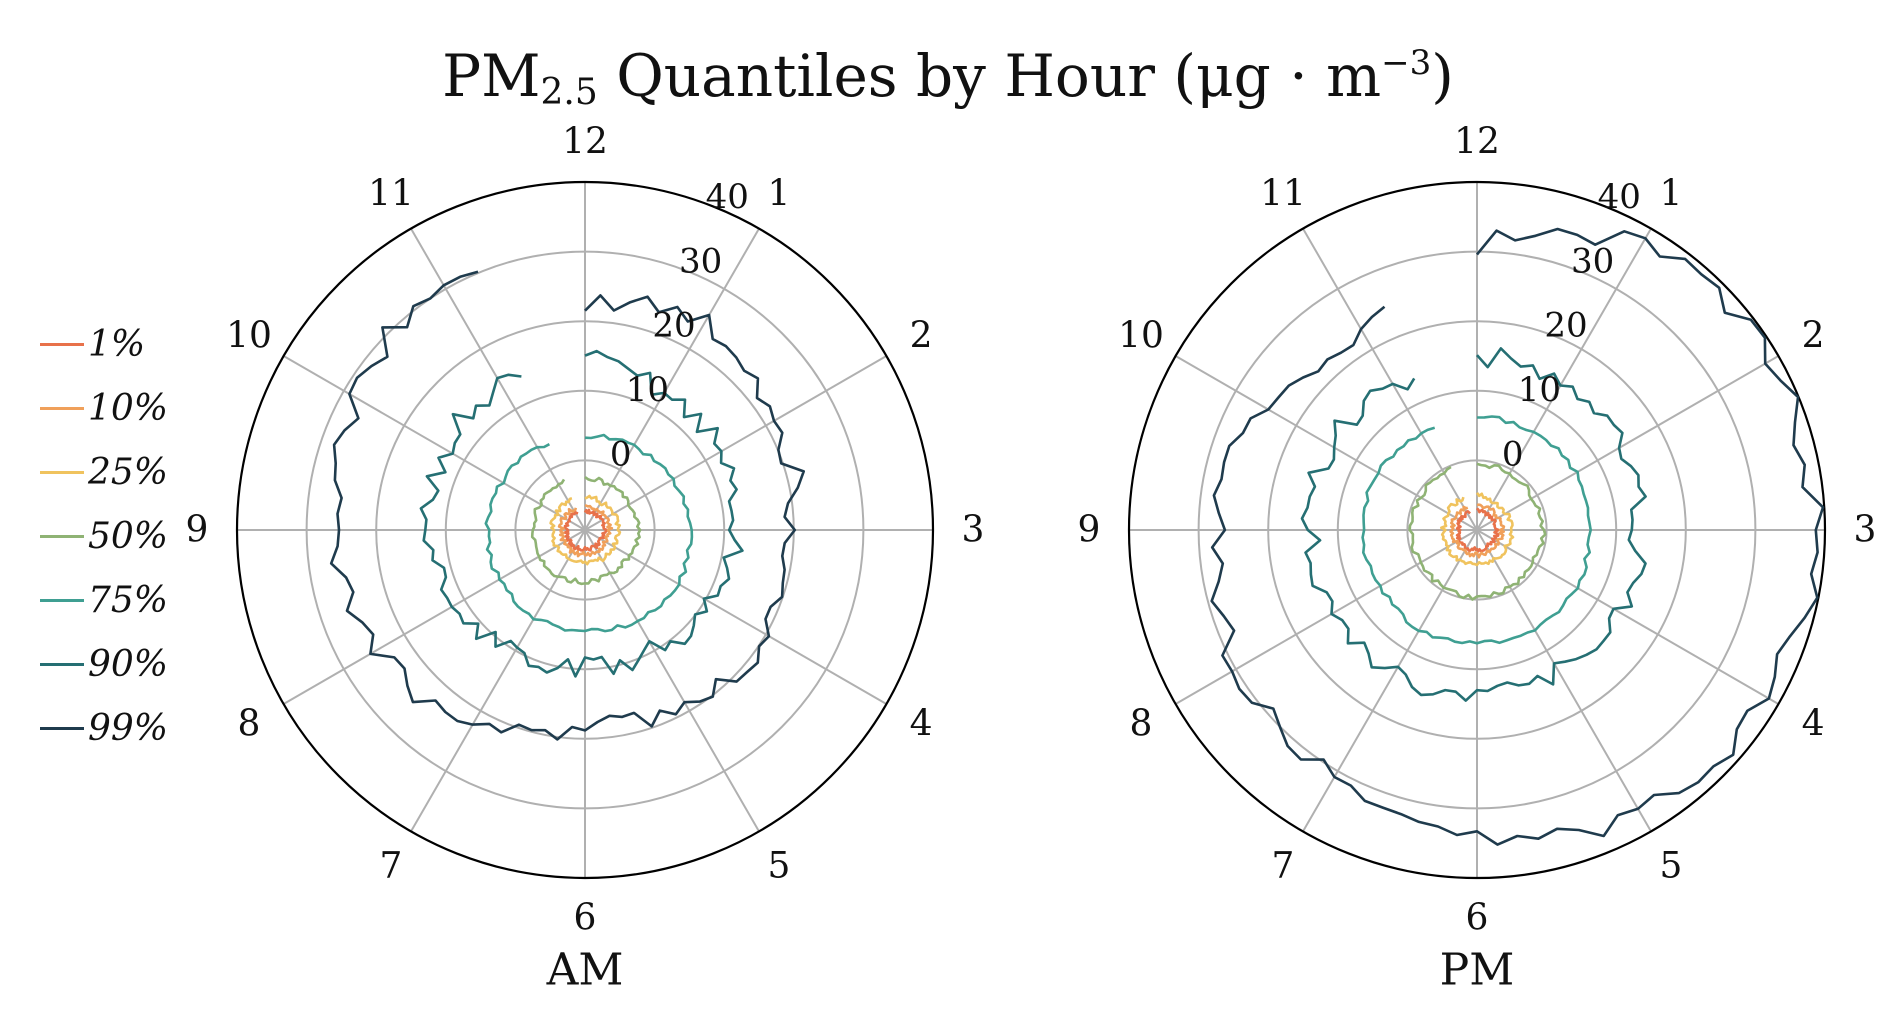  Describe the element at coordinates (117, 344) in the screenshot. I see `legend-label: 1%` at that location.